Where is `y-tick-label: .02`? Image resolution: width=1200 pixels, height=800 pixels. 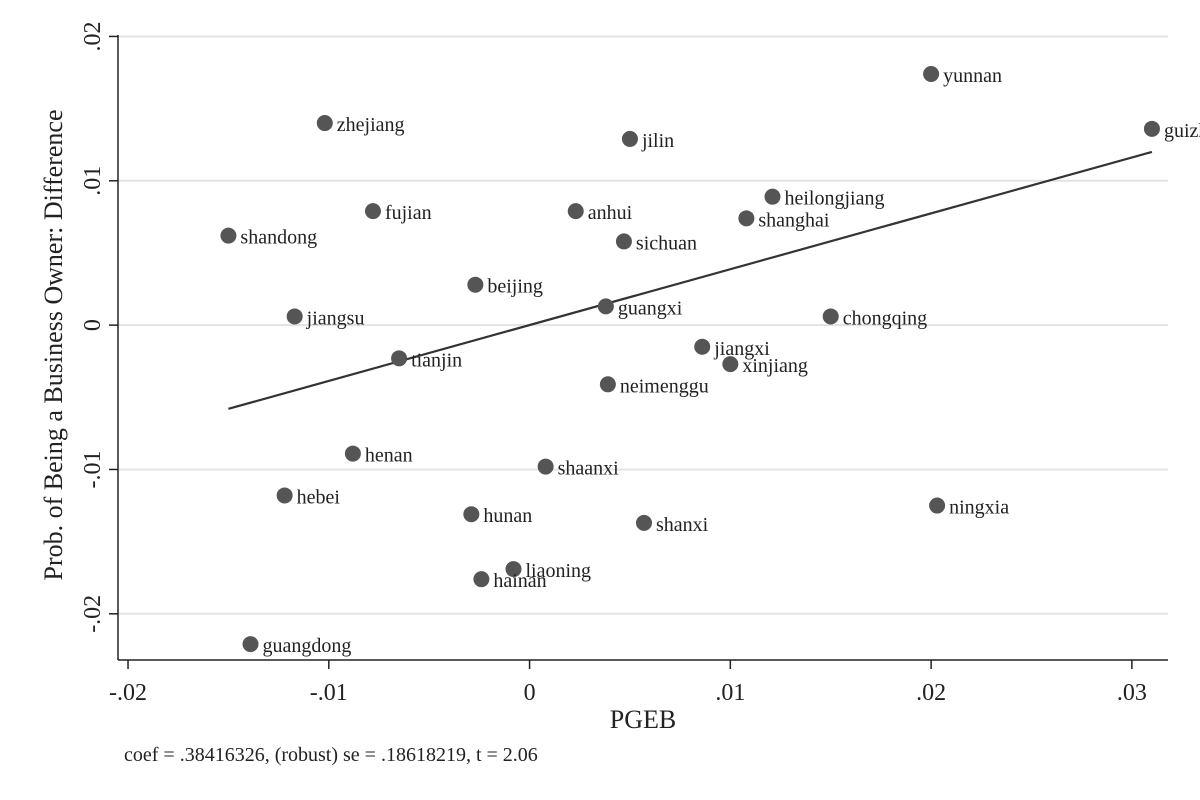 y-tick-label: .02 is located at coordinates (93, 36).